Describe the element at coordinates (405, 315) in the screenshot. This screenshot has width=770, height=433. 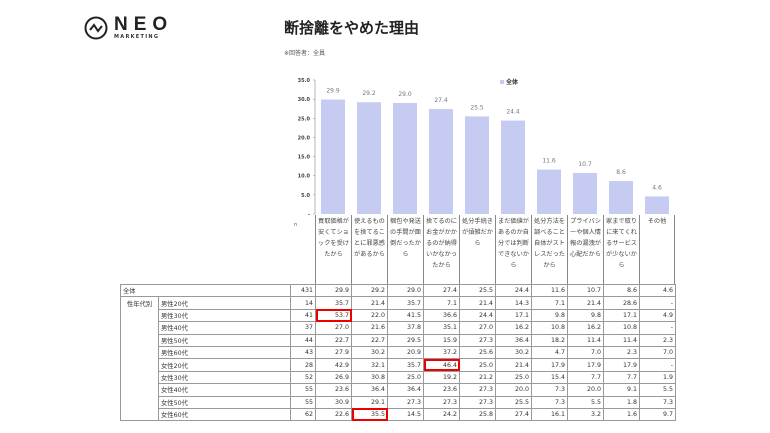
I see `value-cell: 41.5` at that location.